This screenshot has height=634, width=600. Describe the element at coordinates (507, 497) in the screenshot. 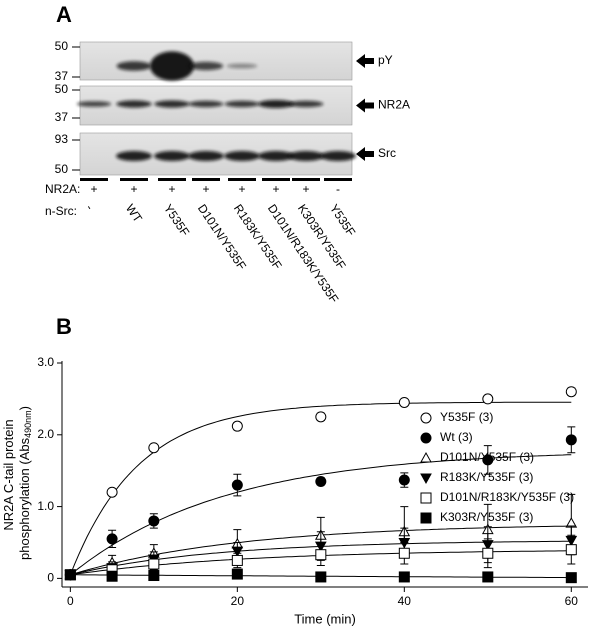

I see `legend-label: D101N/R183K/Y535F (3)` at that location.